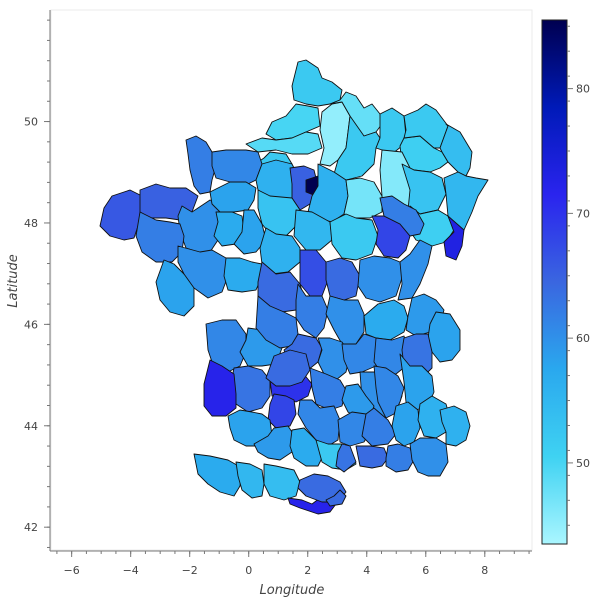  What do you see at coordinates (400, 458) in the screenshot?
I see `region-gers: Gers: 62` at bounding box center [400, 458].